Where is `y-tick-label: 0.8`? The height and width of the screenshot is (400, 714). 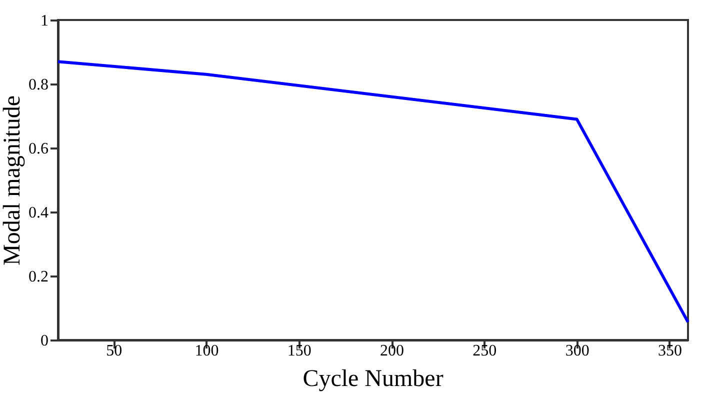 y-tick-label: 0.8 is located at coordinates (38, 85).